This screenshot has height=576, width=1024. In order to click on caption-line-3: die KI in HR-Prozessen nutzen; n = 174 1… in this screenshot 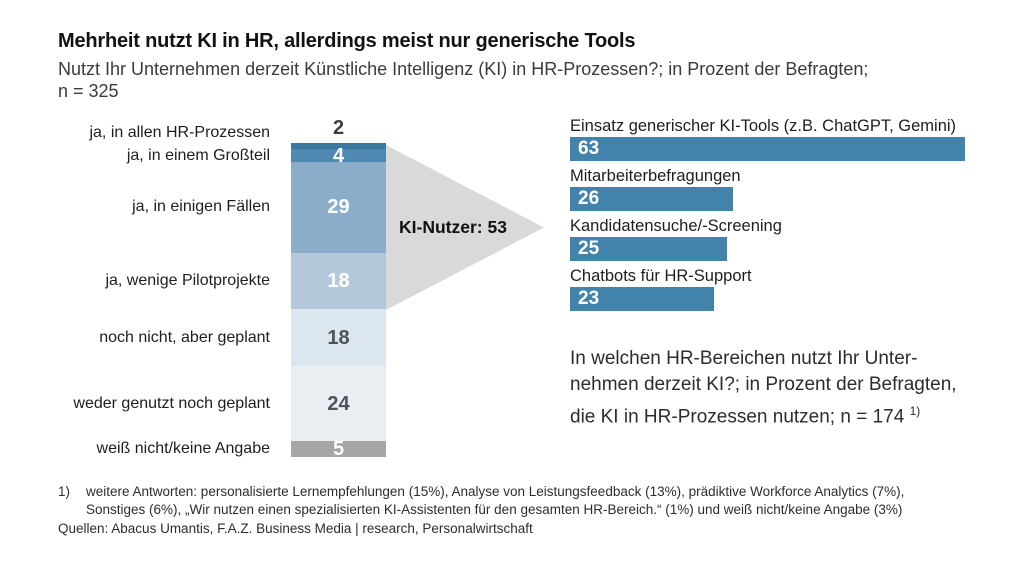, I will do `click(763, 414)`.